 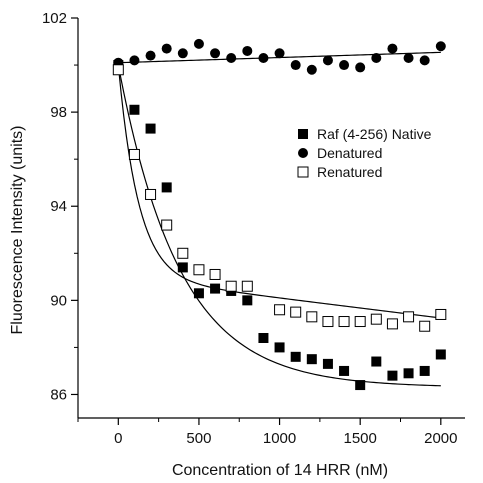 What do you see at coordinates (440, 438) in the screenshot?
I see `x-tick-label: 2000` at bounding box center [440, 438].